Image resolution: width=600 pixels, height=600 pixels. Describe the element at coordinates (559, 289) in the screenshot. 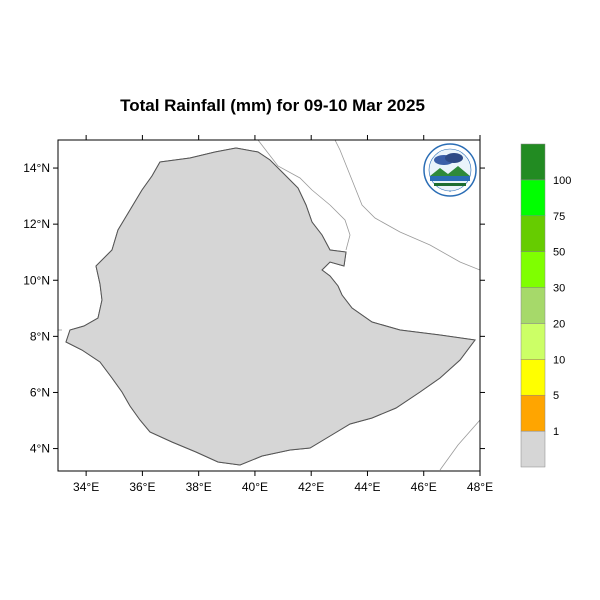

I see `colorbar-label: 30` at that location.